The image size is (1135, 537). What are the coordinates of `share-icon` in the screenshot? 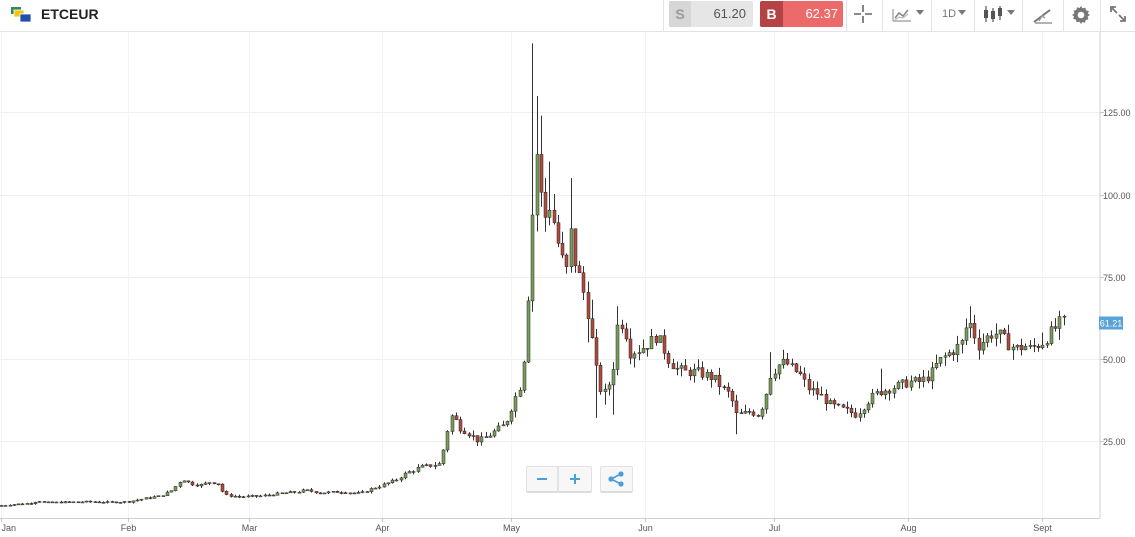 It's located at (616, 479).